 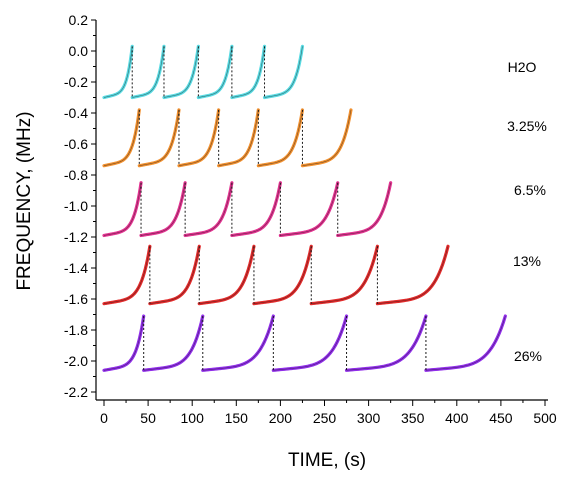 I want to click on x-tick-label: 150, so click(x=237, y=418).